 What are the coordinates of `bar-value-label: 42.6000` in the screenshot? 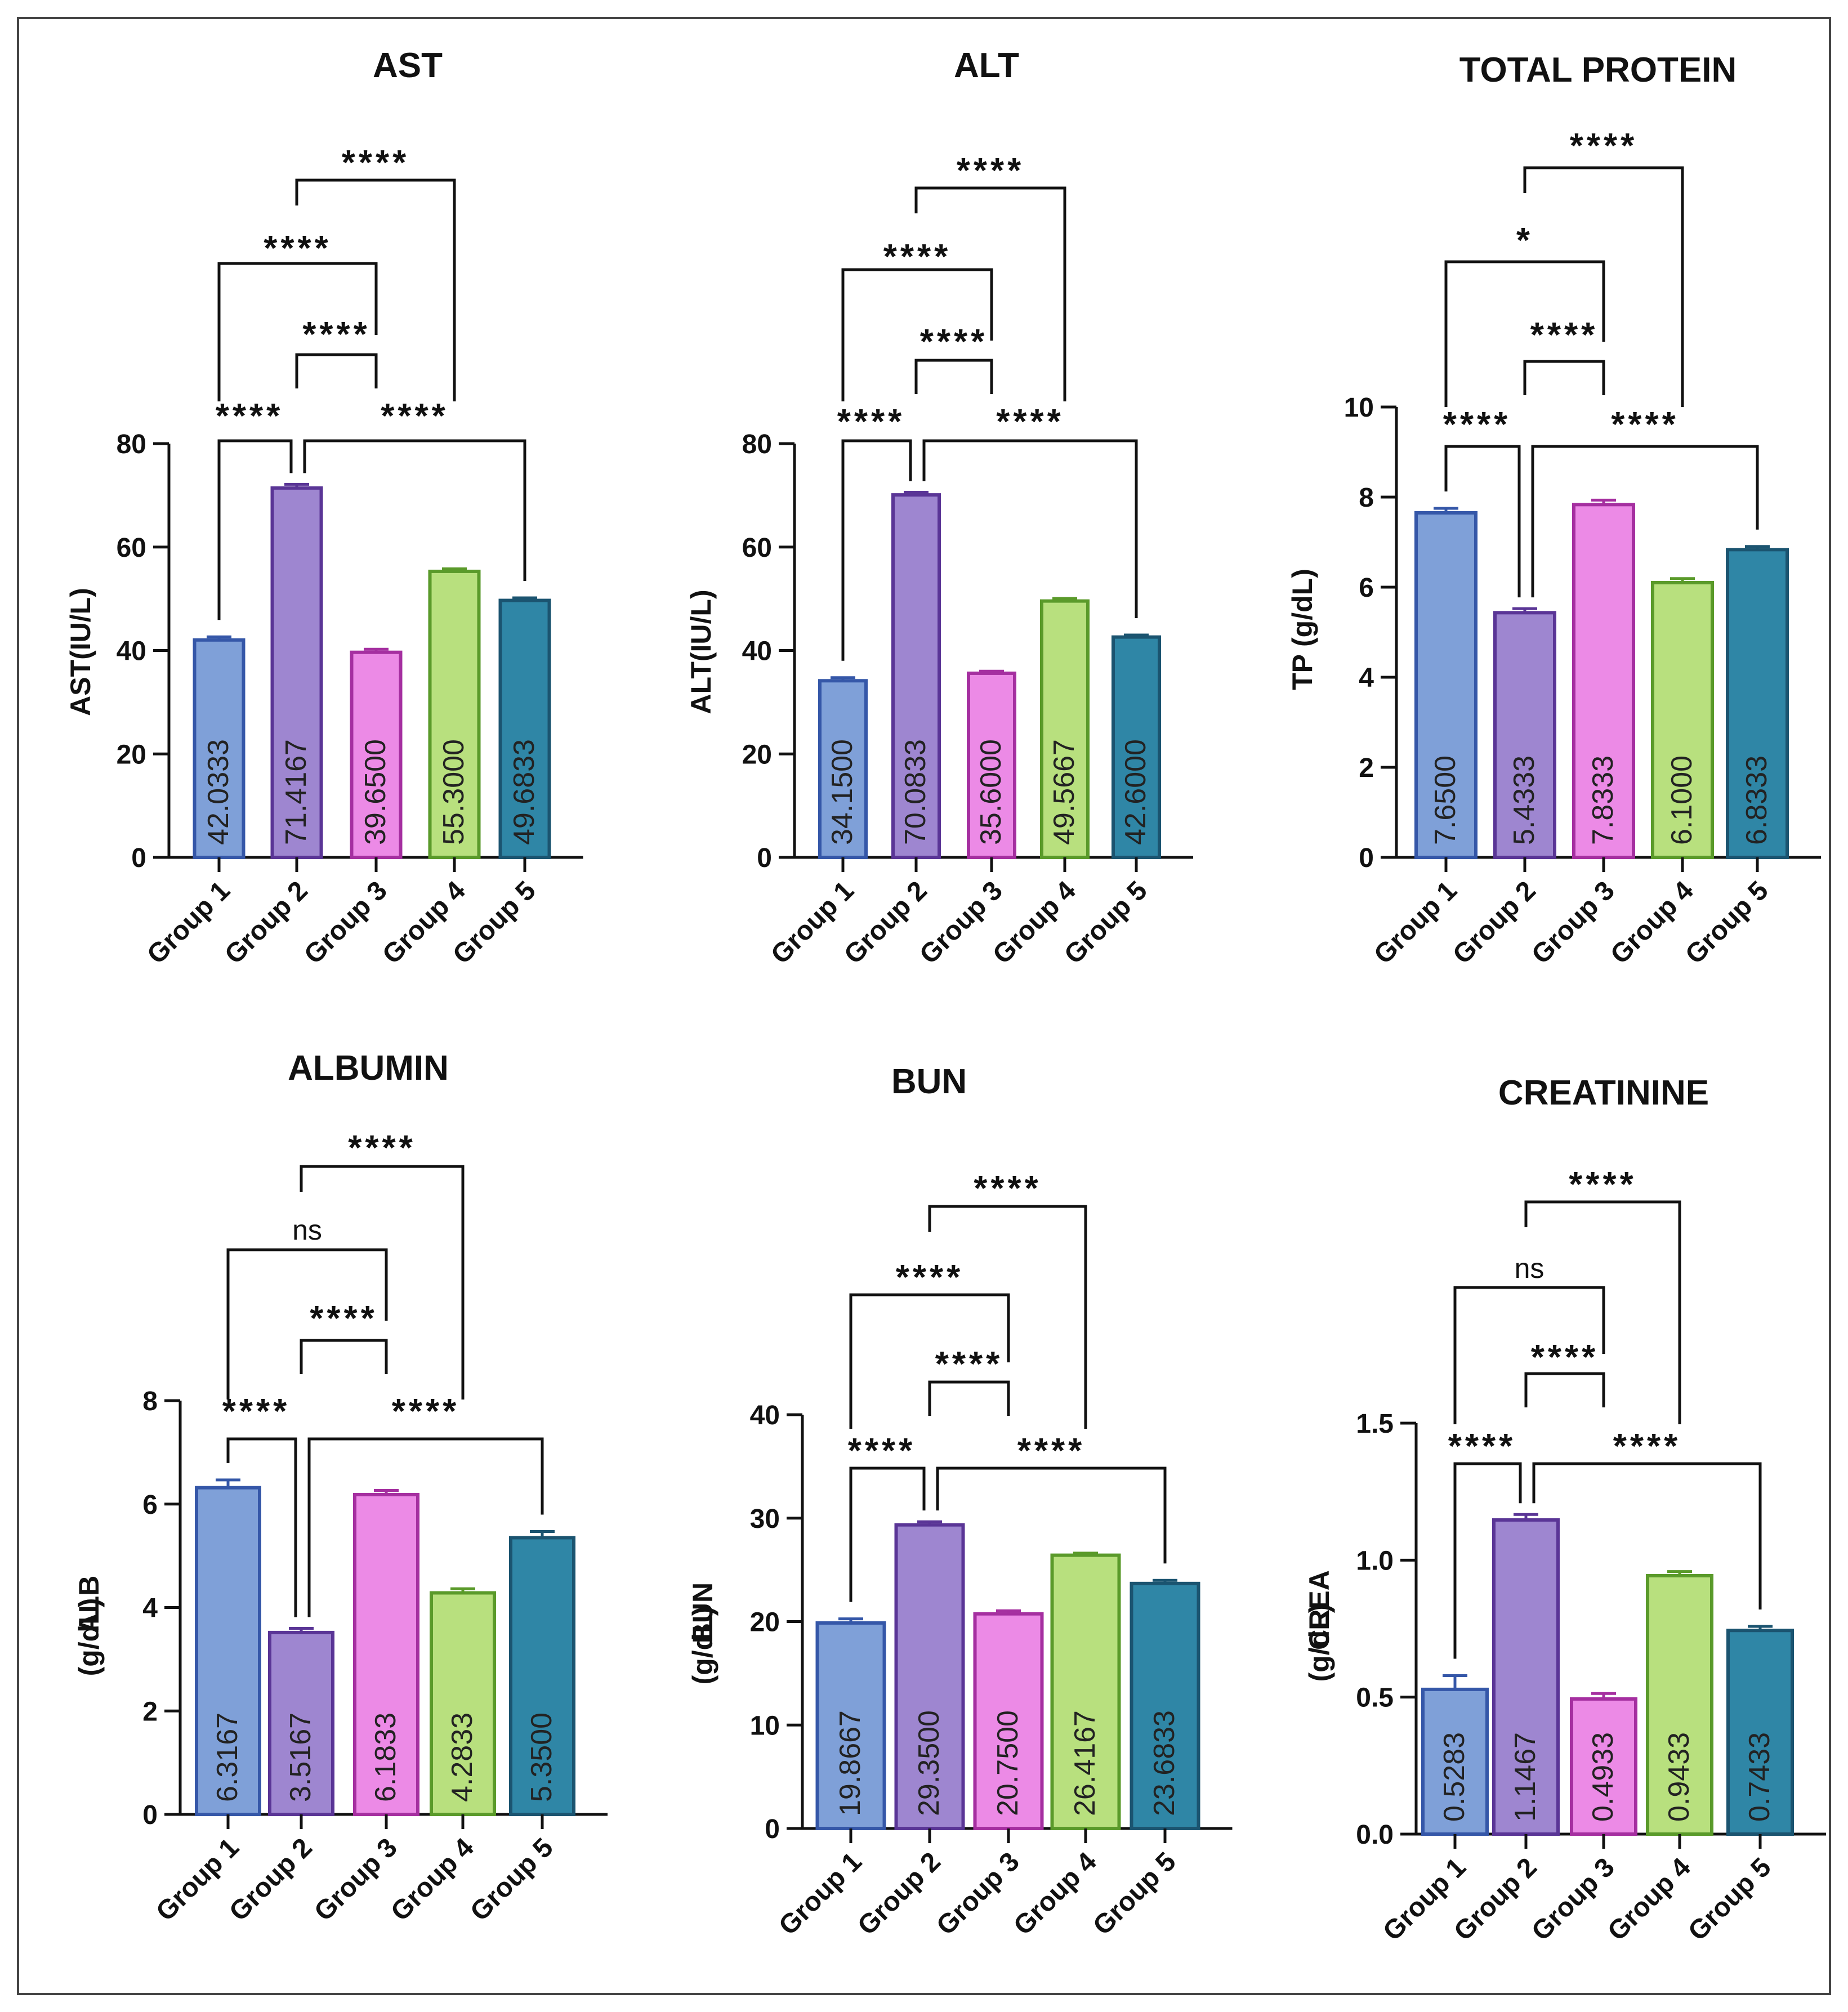 It's located at (1135, 792).